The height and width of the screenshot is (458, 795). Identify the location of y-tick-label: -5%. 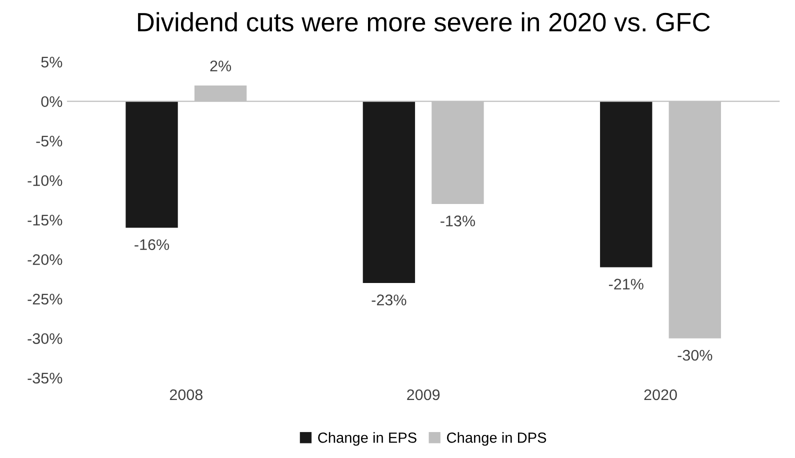
(49, 141).